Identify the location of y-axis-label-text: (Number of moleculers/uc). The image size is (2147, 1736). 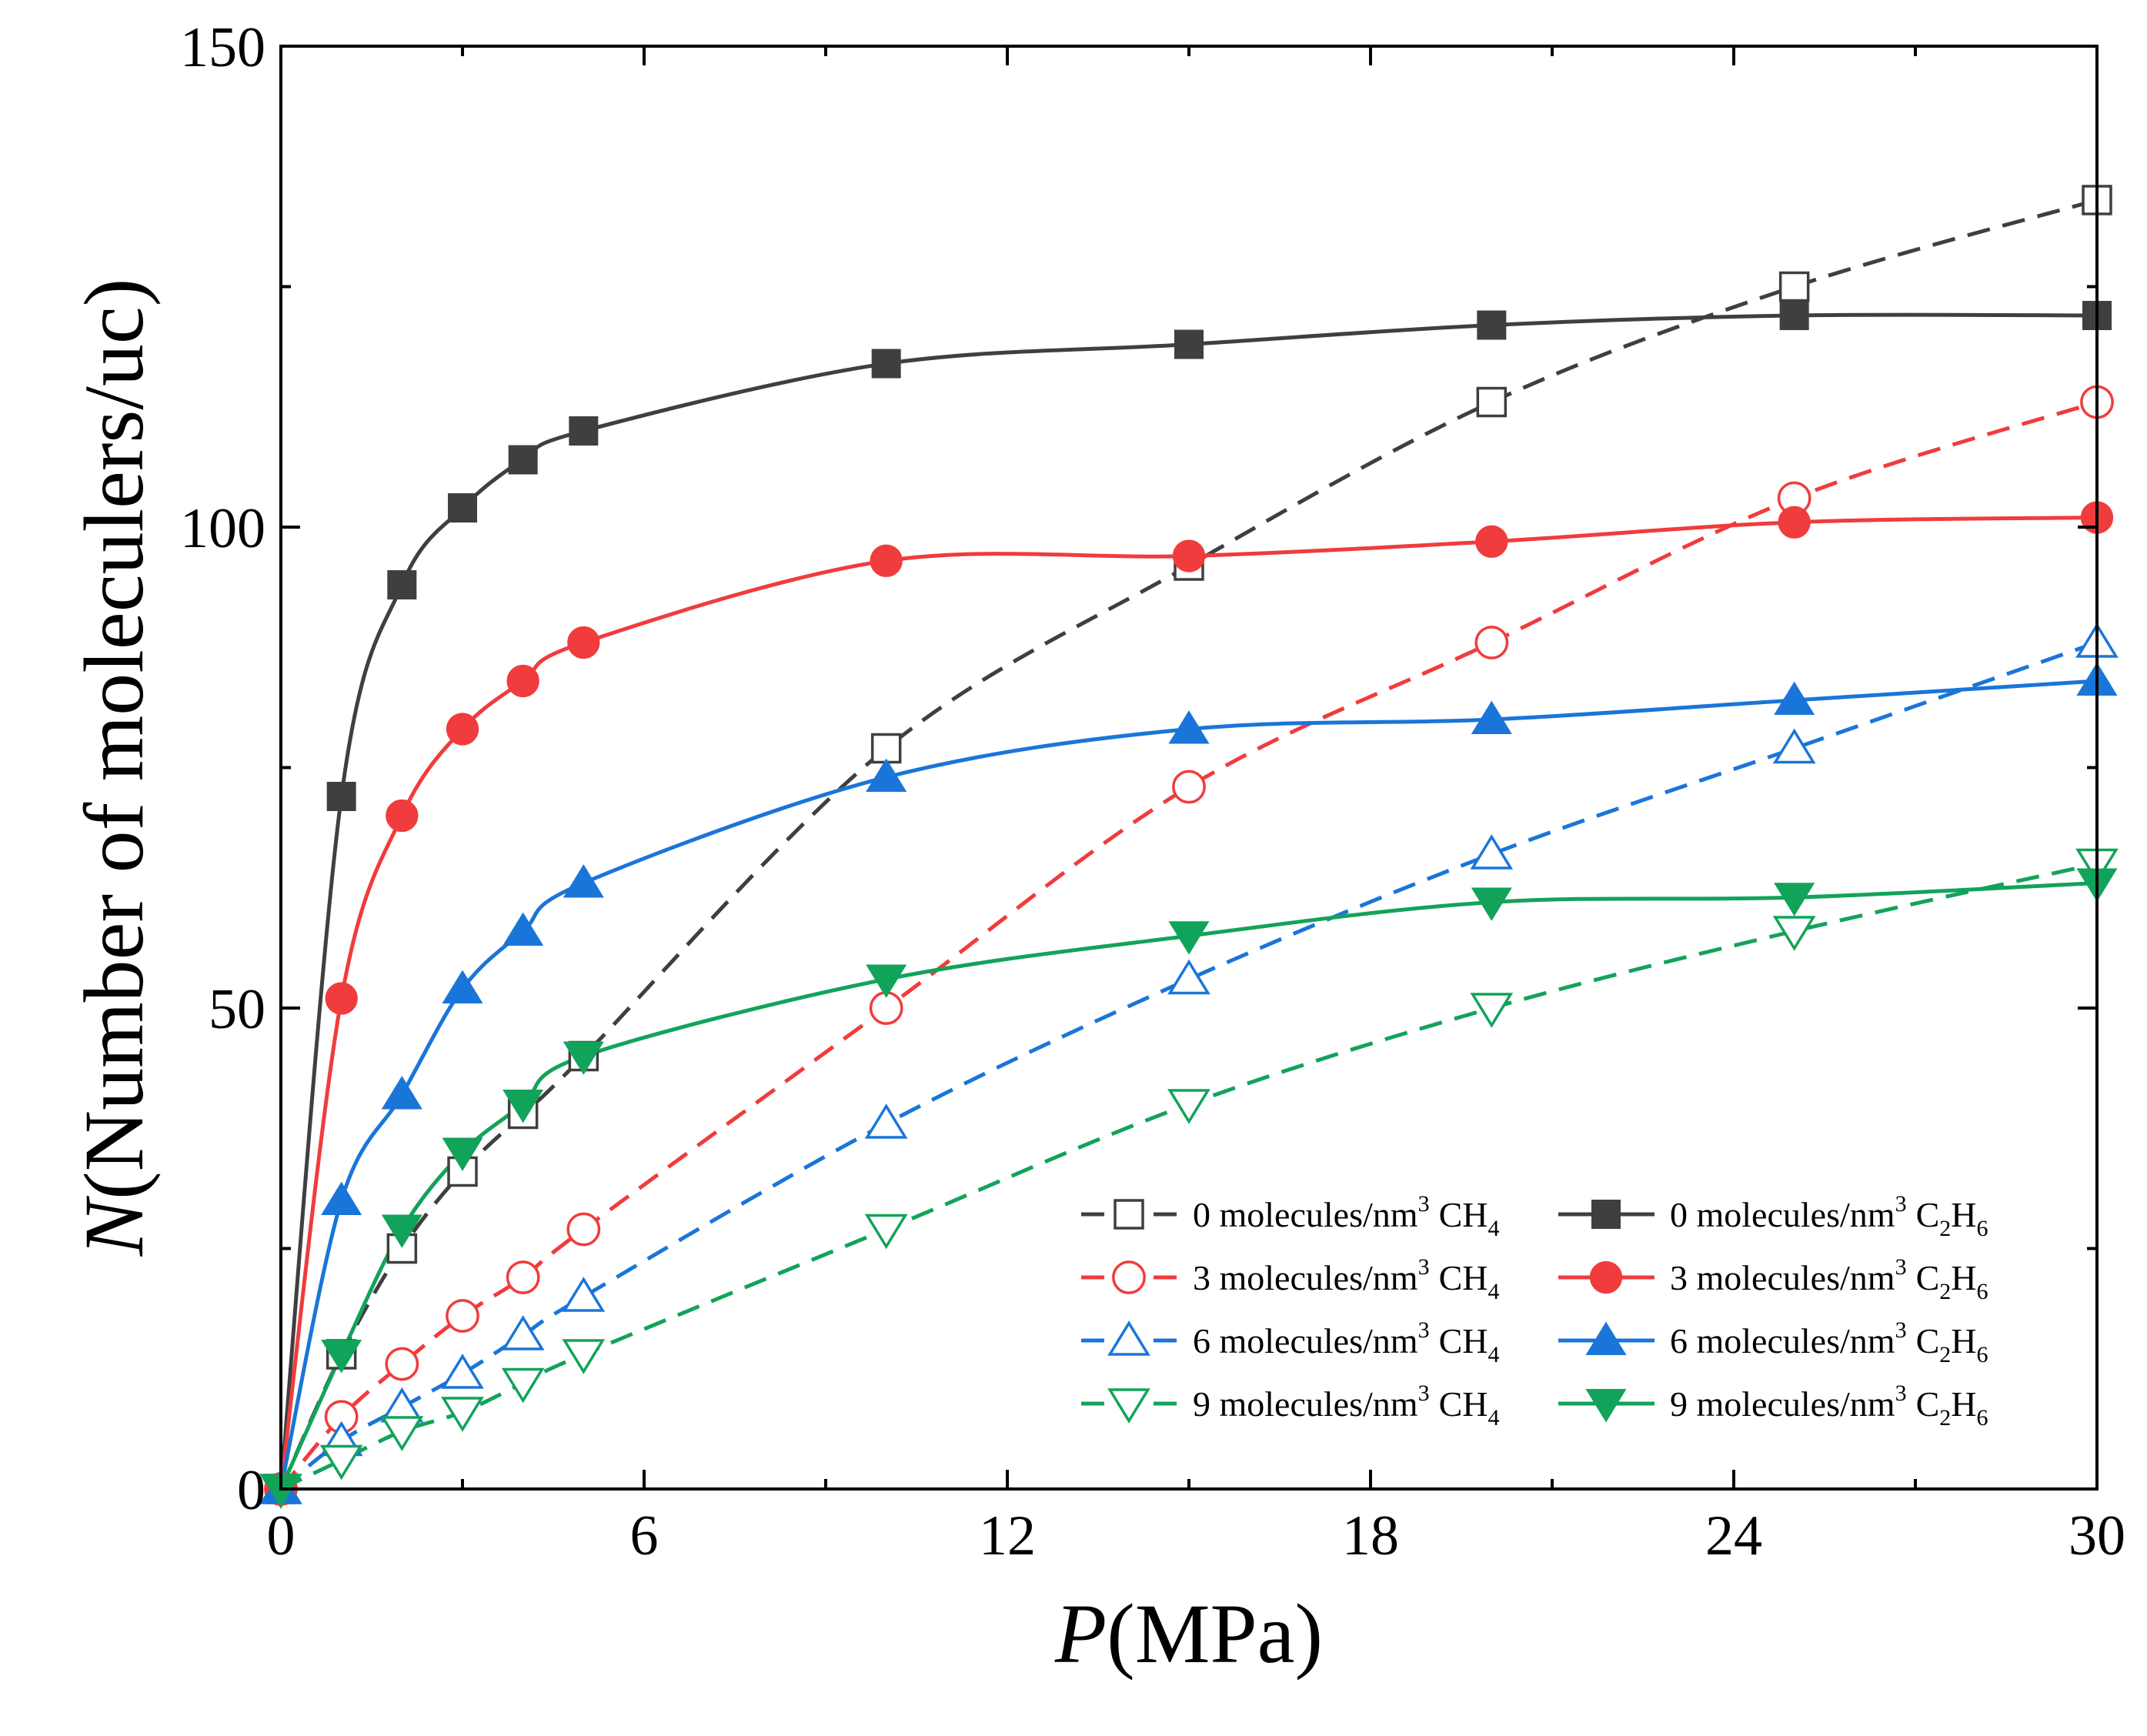
(114, 739).